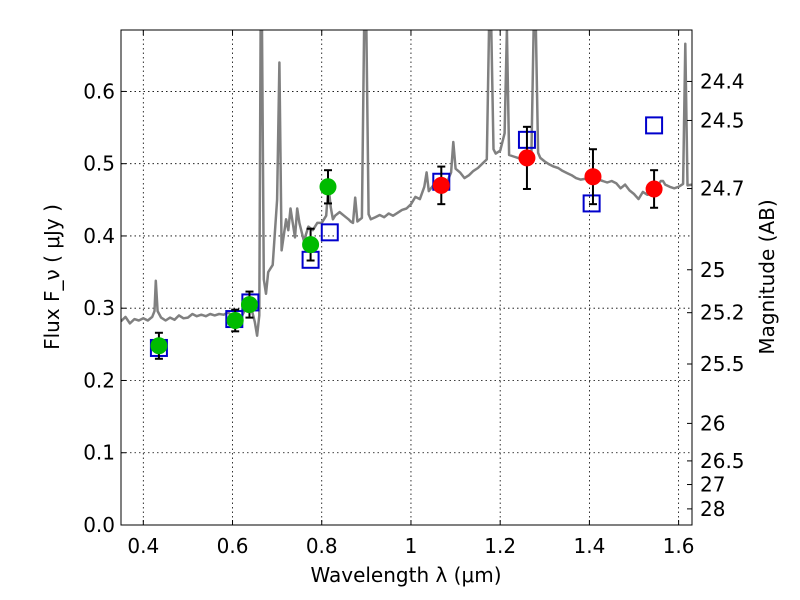 This screenshot has width=800, height=600. What do you see at coordinates (722, 313) in the screenshot?
I see `mag-tick-label: 25.2` at bounding box center [722, 313].